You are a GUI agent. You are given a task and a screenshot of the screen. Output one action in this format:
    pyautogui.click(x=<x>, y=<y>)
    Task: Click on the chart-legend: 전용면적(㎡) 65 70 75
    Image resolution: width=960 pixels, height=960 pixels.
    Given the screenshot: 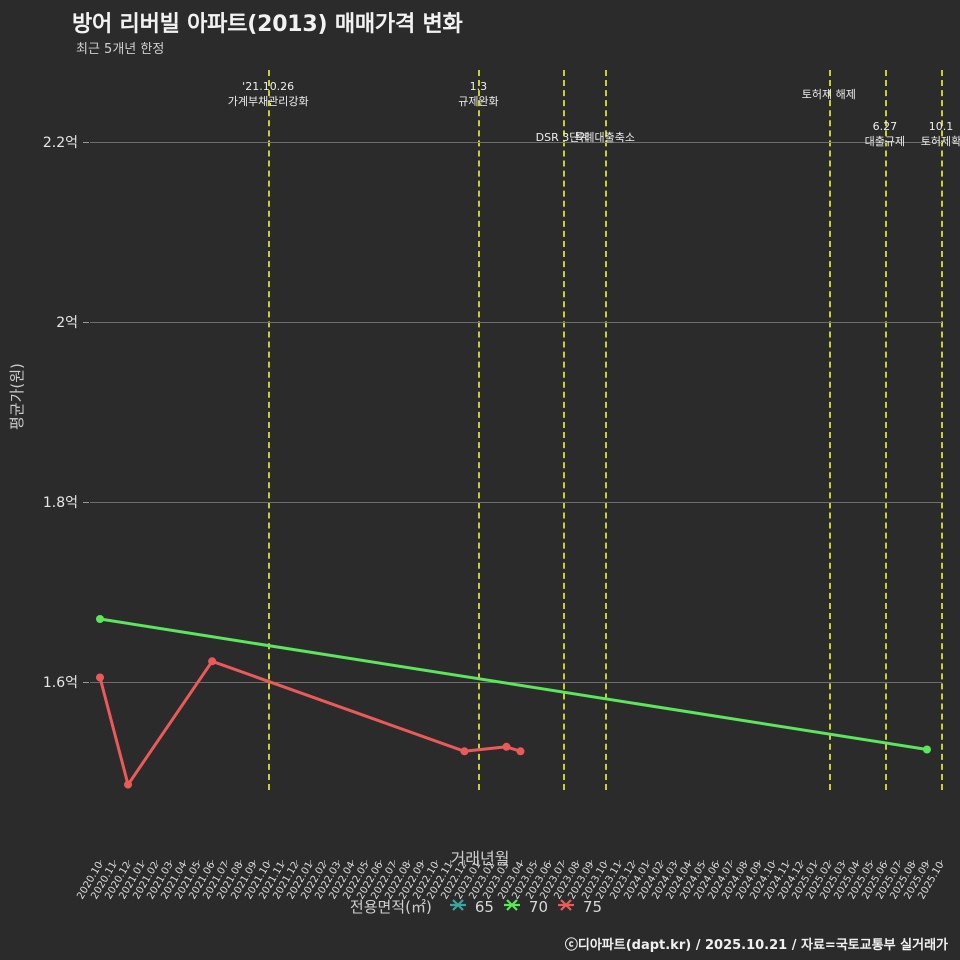 What is the action you would take?
    pyautogui.click(x=480, y=906)
    